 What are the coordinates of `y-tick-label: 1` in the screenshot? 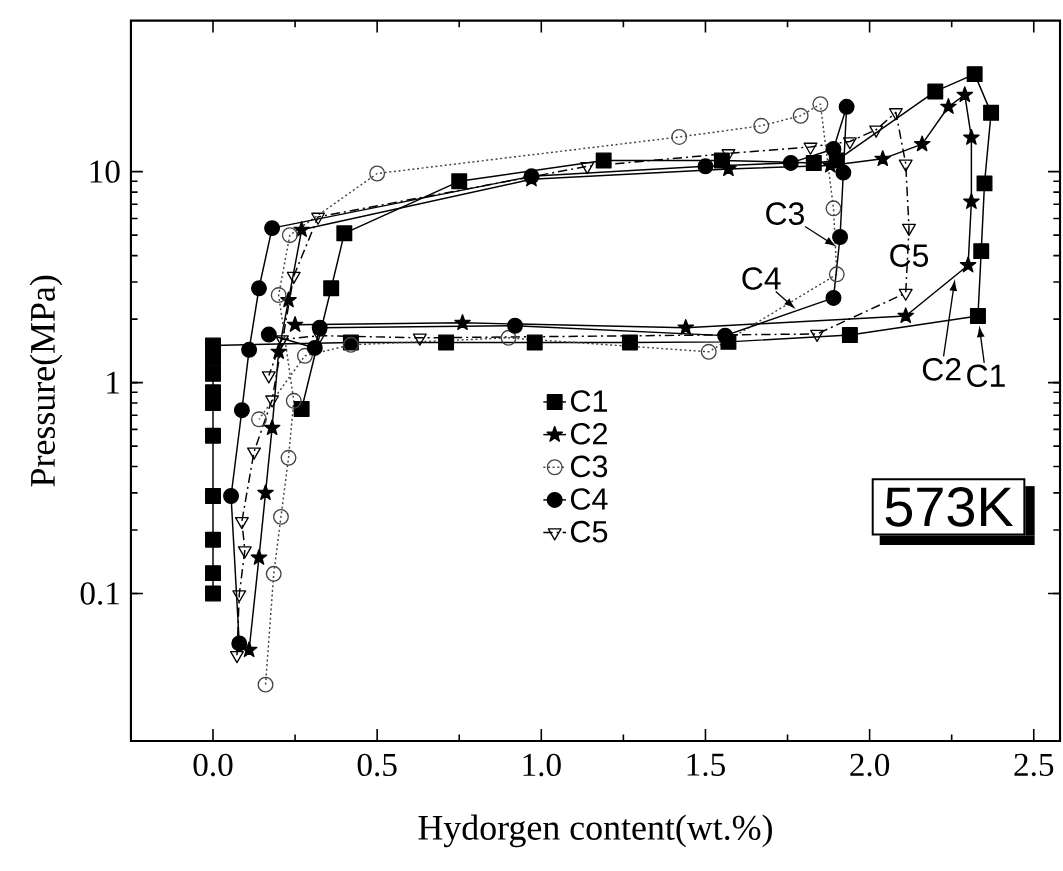 It's located at (113, 382).